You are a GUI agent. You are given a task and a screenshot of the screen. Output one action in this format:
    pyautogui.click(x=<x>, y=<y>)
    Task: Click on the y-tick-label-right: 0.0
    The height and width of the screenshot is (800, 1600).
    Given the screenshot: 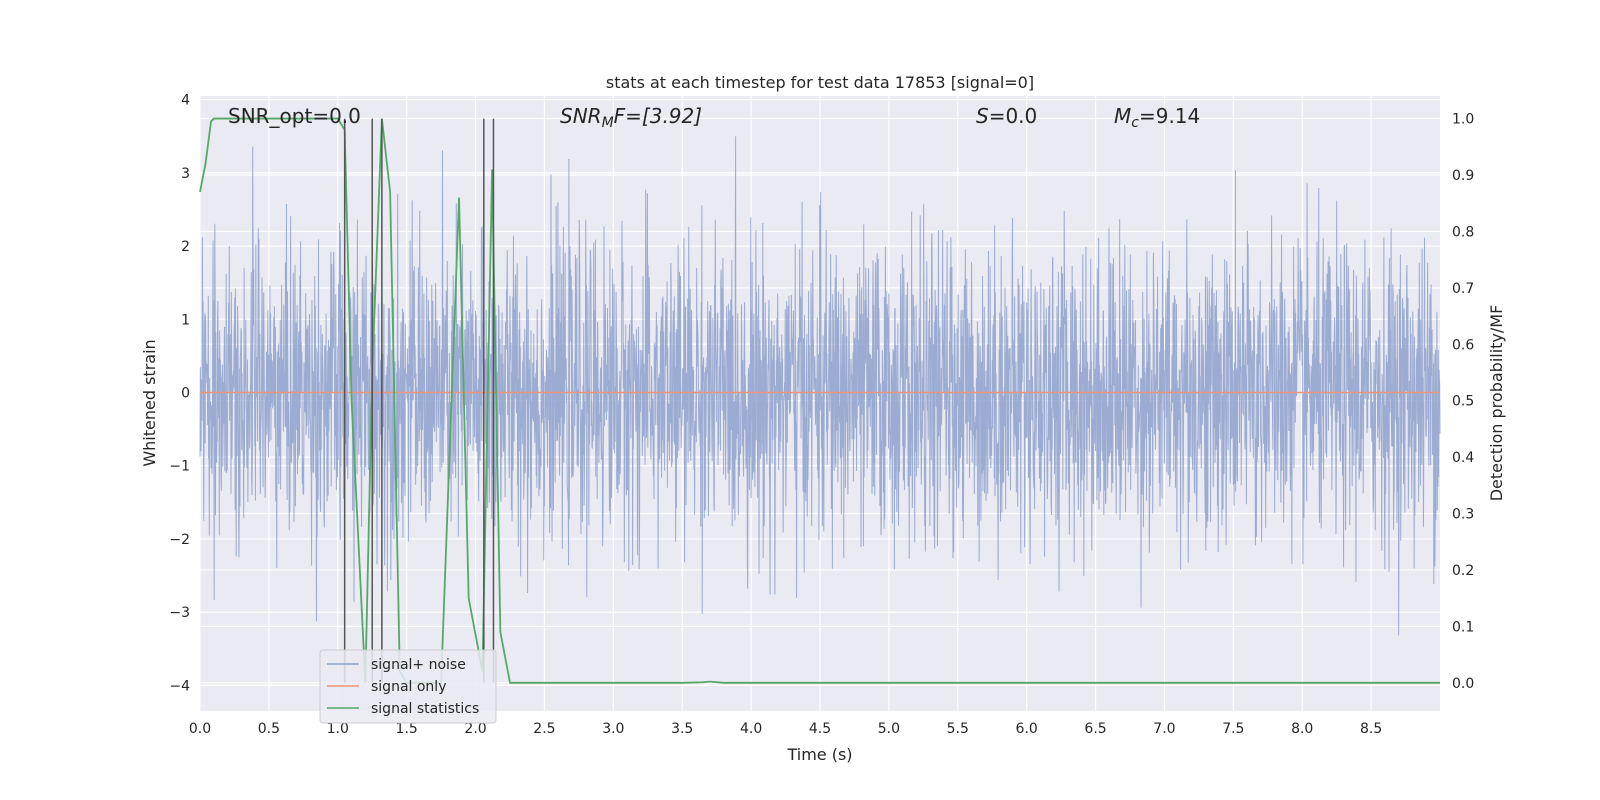 What is the action you would take?
    pyautogui.click(x=1463, y=684)
    